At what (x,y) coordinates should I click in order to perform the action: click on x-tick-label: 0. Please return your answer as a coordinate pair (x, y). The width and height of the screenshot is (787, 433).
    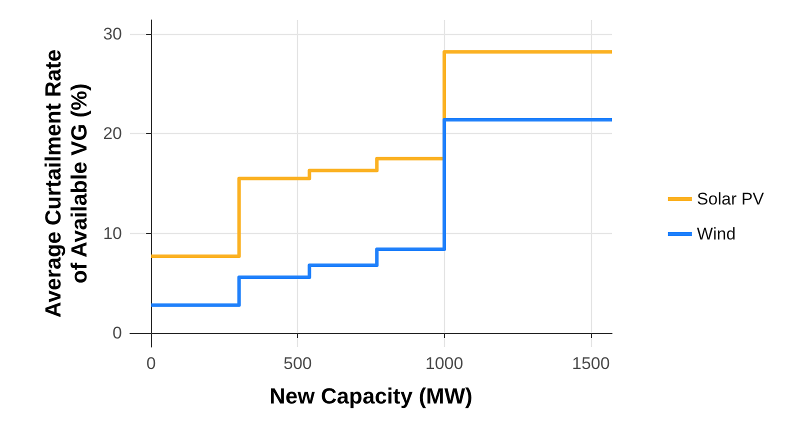
    Looking at the image, I should click on (151, 363).